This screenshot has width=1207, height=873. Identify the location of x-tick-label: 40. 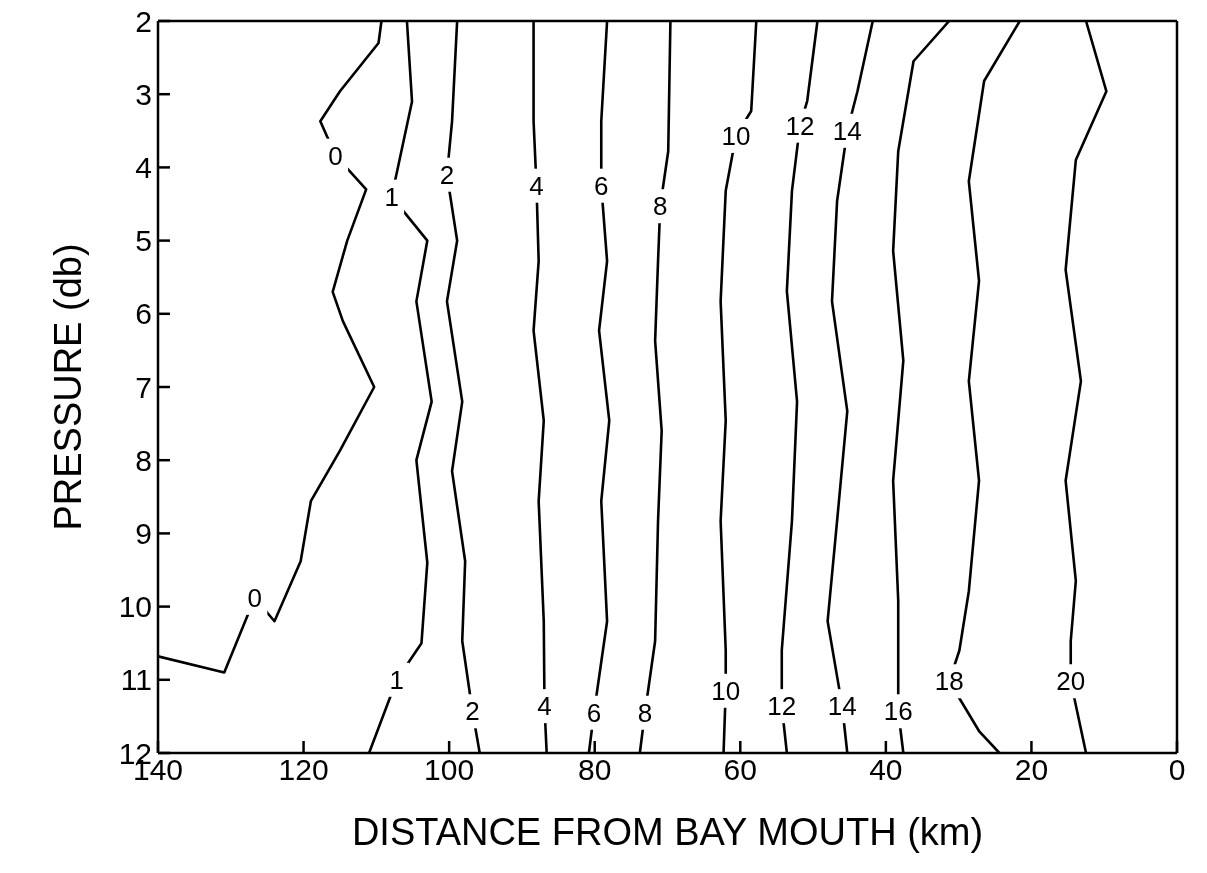
(886, 770).